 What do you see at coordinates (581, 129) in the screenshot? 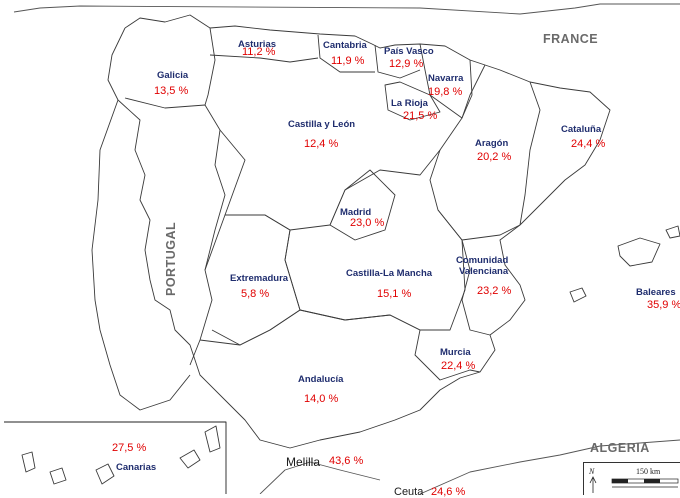
I see `region-name-cataluna: Cataluña` at bounding box center [581, 129].